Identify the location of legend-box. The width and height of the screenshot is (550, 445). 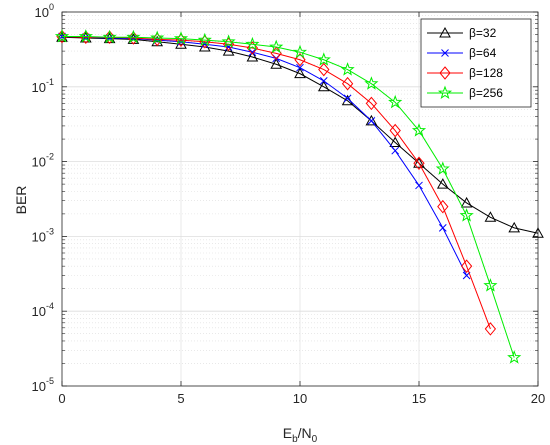
(476, 63).